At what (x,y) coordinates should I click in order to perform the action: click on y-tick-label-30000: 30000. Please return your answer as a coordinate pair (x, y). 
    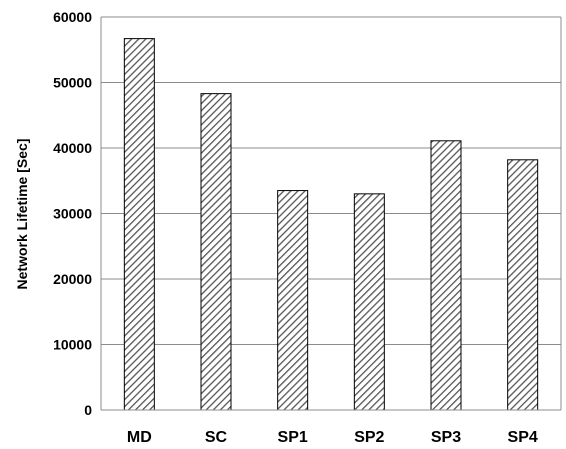
    Looking at the image, I should click on (72, 214).